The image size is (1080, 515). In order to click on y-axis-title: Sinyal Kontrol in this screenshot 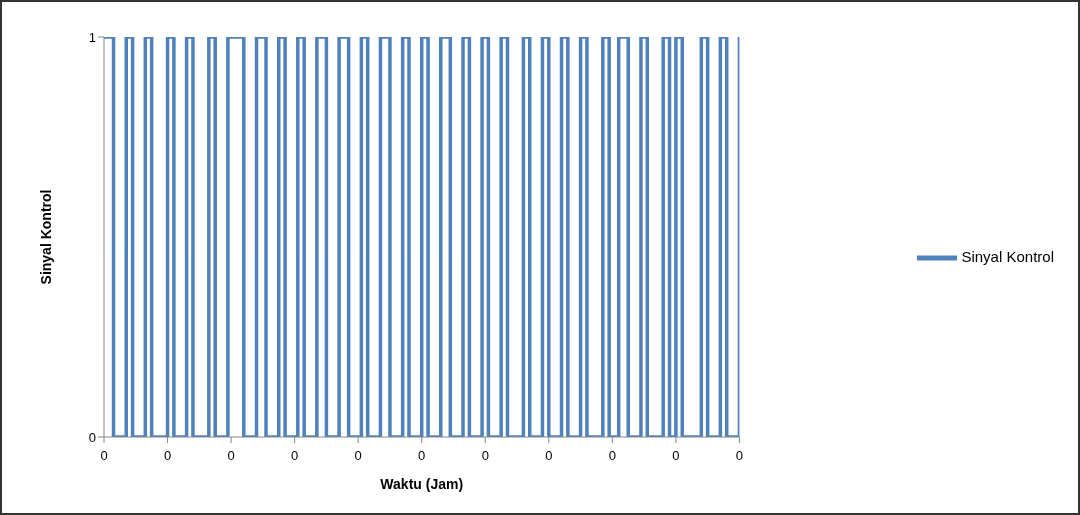, I will do `click(45, 237)`.